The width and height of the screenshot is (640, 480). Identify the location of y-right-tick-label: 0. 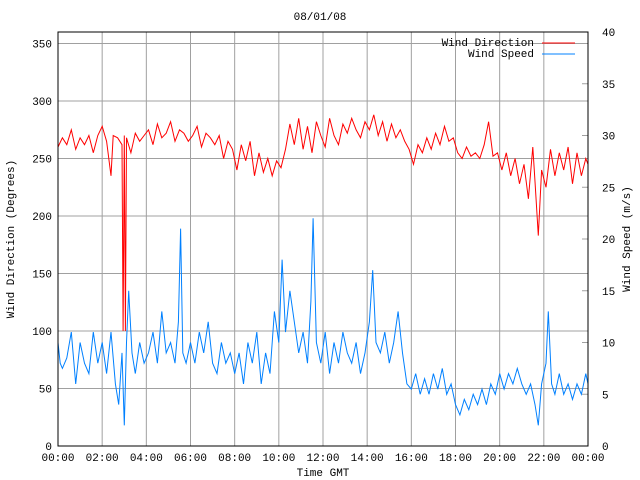
(605, 448).